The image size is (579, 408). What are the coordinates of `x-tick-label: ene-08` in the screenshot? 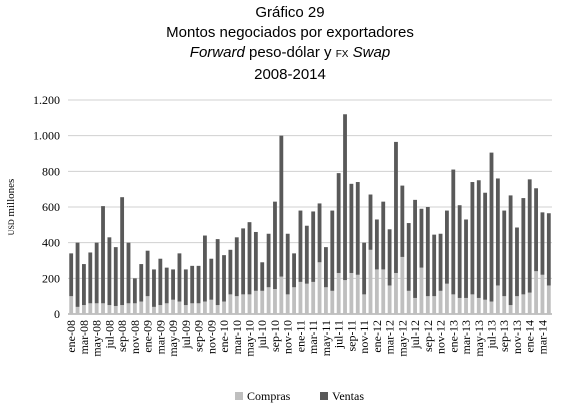 It's located at (71, 336).